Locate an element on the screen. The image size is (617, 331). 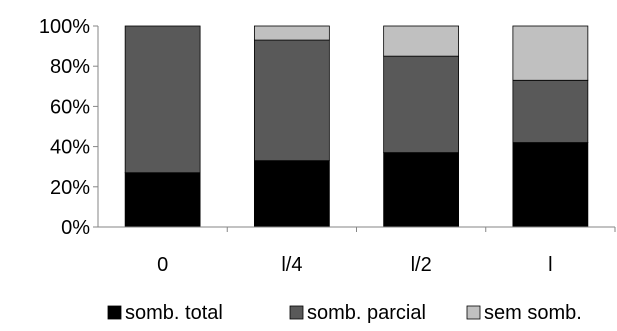
y-tick-label: 80% is located at coordinates (70, 67).